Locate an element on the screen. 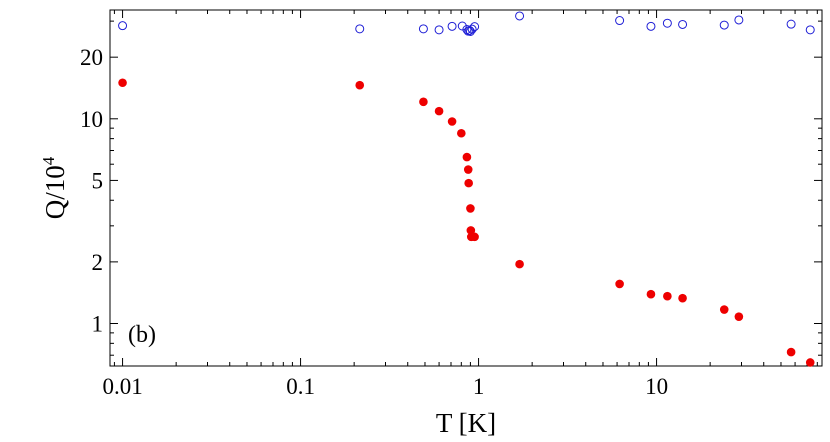 This screenshot has height=442, width=830. y-tick-label: 10 is located at coordinates (91, 119).